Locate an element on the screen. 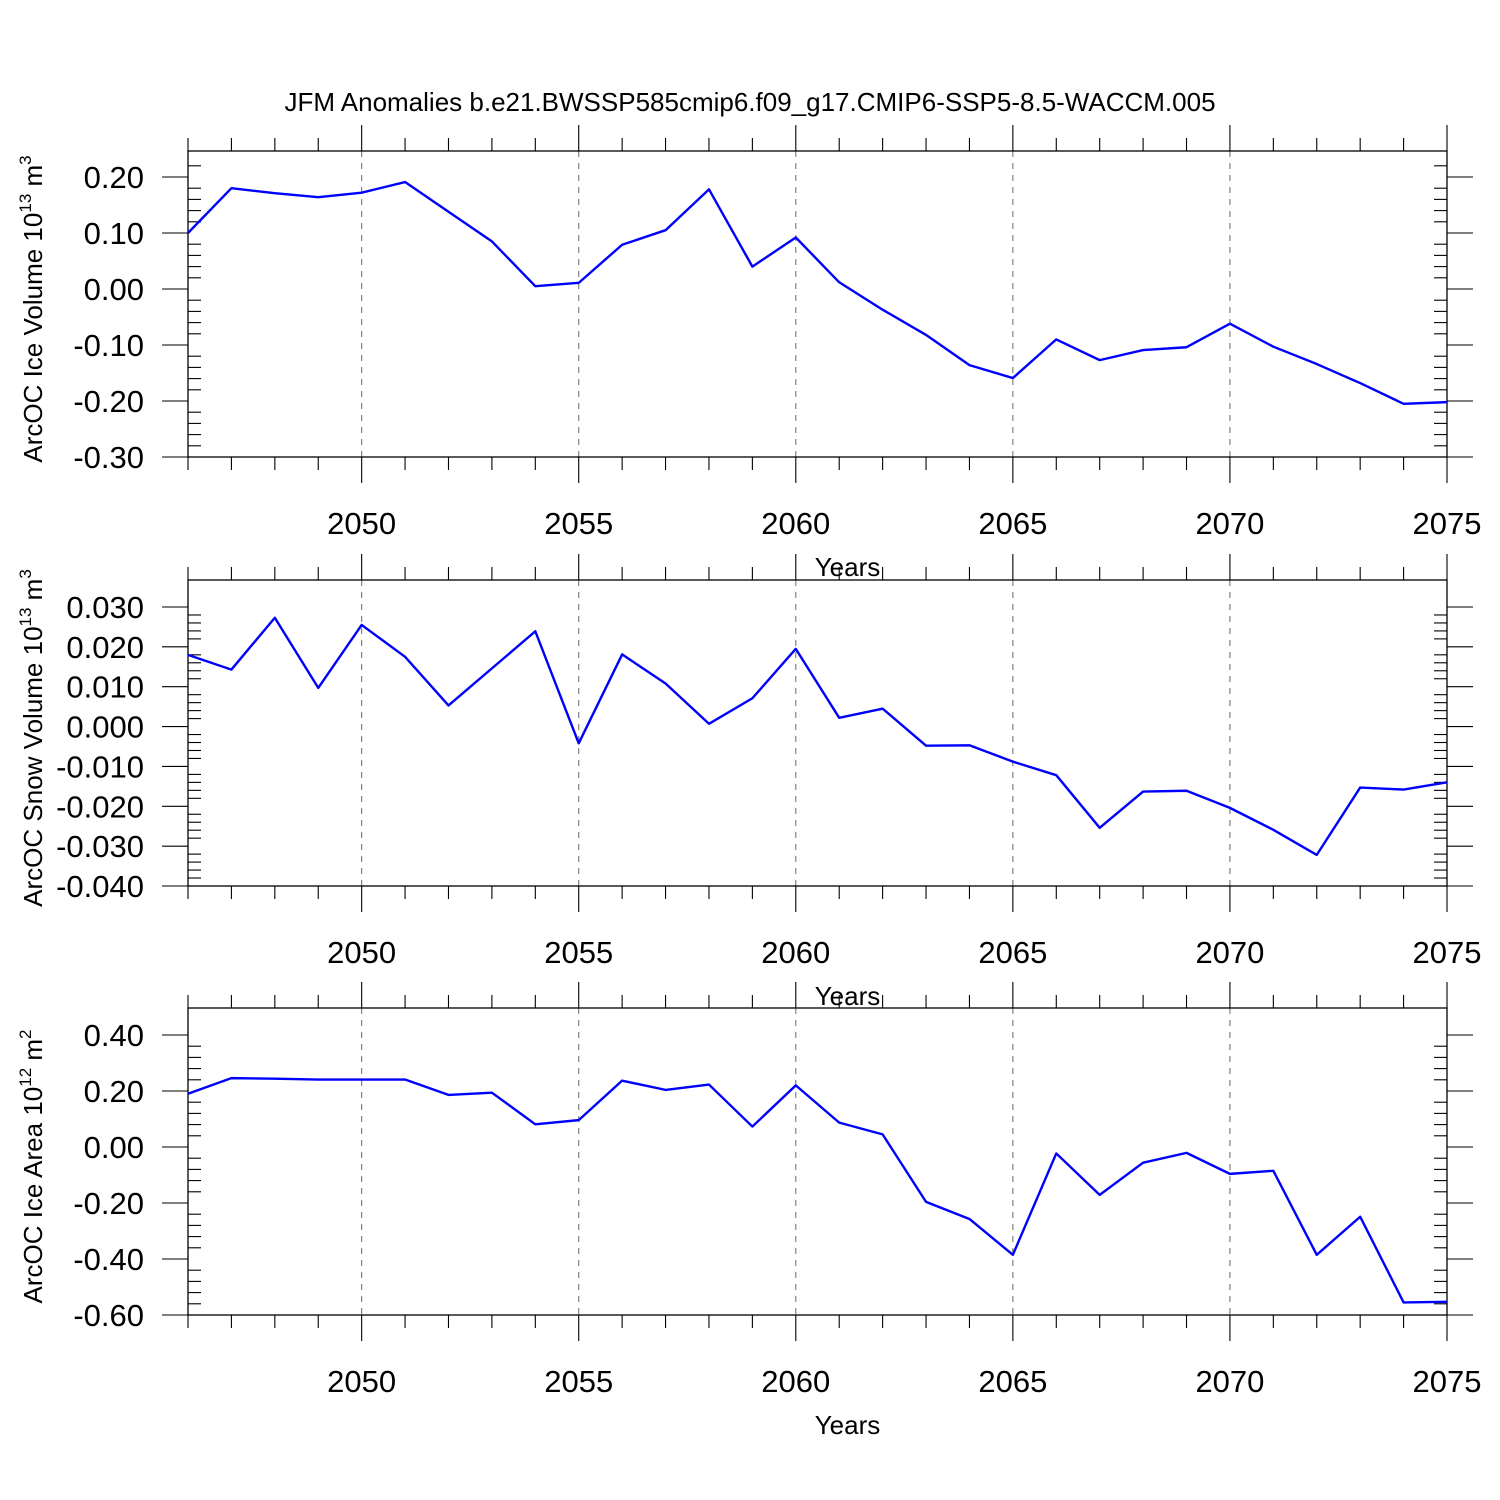  y-tick-label: 0.40 is located at coordinates (114, 1035).